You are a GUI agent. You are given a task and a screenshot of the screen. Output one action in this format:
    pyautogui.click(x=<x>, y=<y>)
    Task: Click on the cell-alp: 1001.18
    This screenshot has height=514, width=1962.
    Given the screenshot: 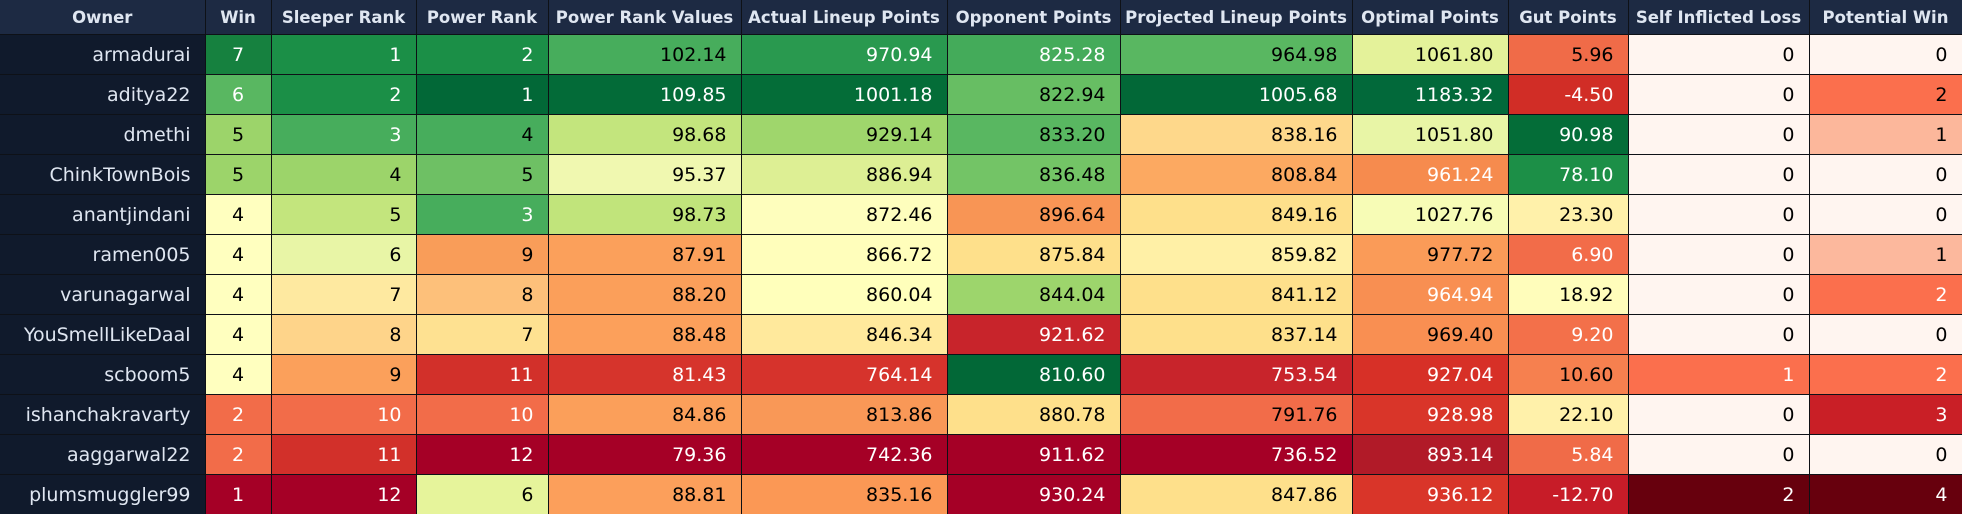 What is the action you would take?
    pyautogui.click(x=844, y=94)
    